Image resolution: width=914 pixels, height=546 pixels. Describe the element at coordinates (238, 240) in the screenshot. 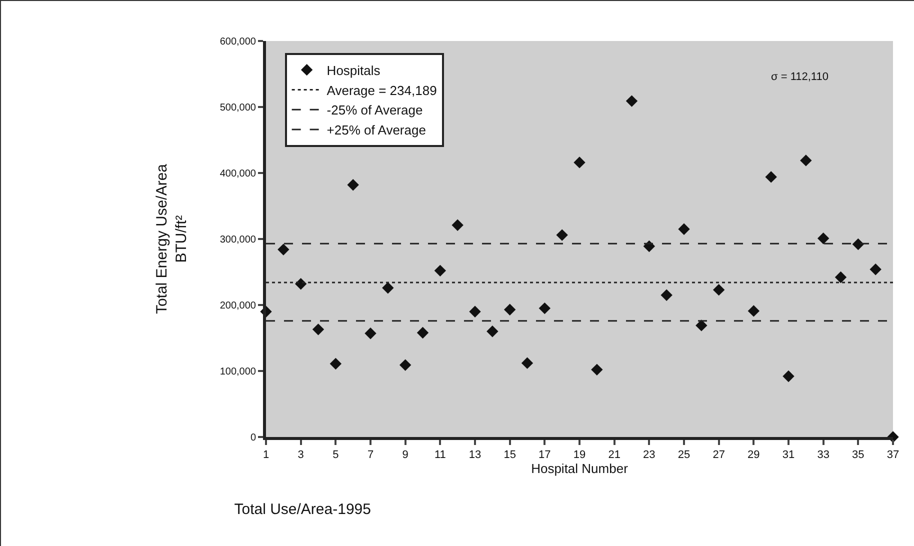

I see `y-tick-label: 300,000` at that location.